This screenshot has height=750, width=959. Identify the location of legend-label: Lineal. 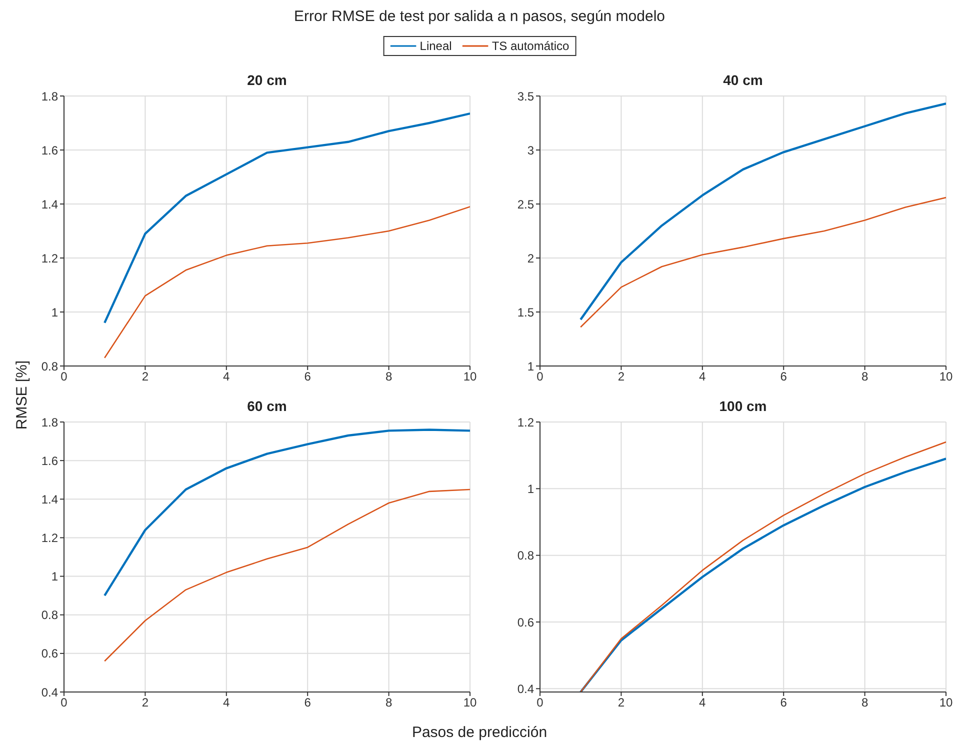
(436, 46).